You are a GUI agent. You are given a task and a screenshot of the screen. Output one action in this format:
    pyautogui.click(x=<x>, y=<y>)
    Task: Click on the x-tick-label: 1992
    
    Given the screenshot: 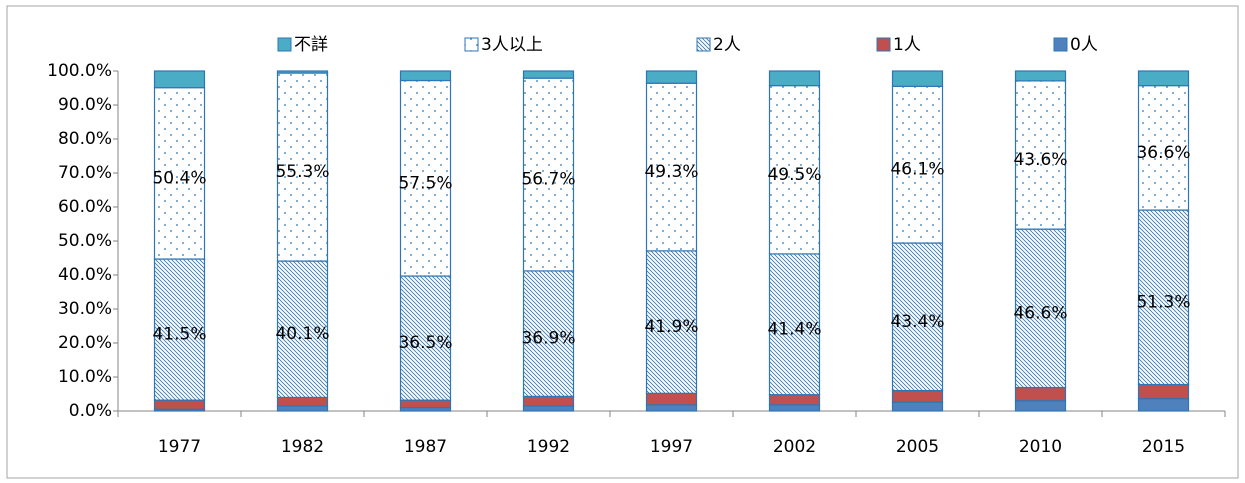 What is the action you would take?
    pyautogui.click(x=548, y=447)
    